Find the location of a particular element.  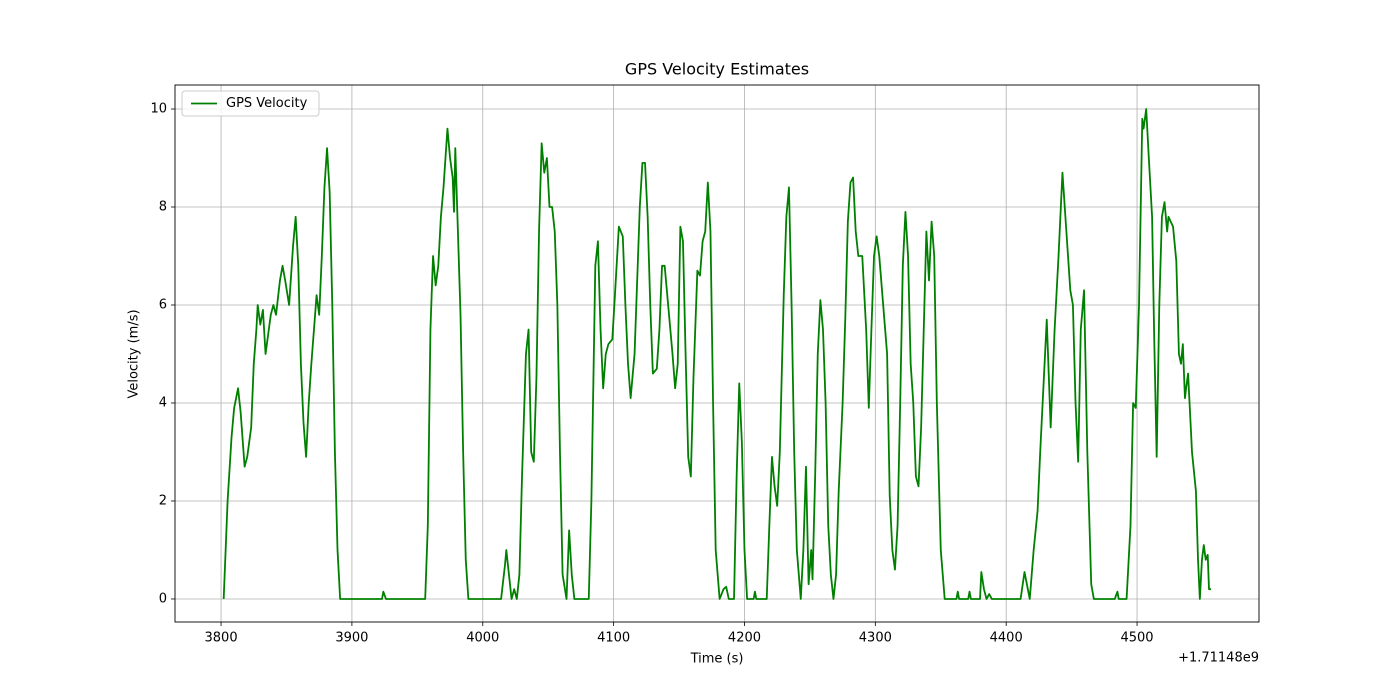

x-tick-label: 4200 is located at coordinates (744, 638).